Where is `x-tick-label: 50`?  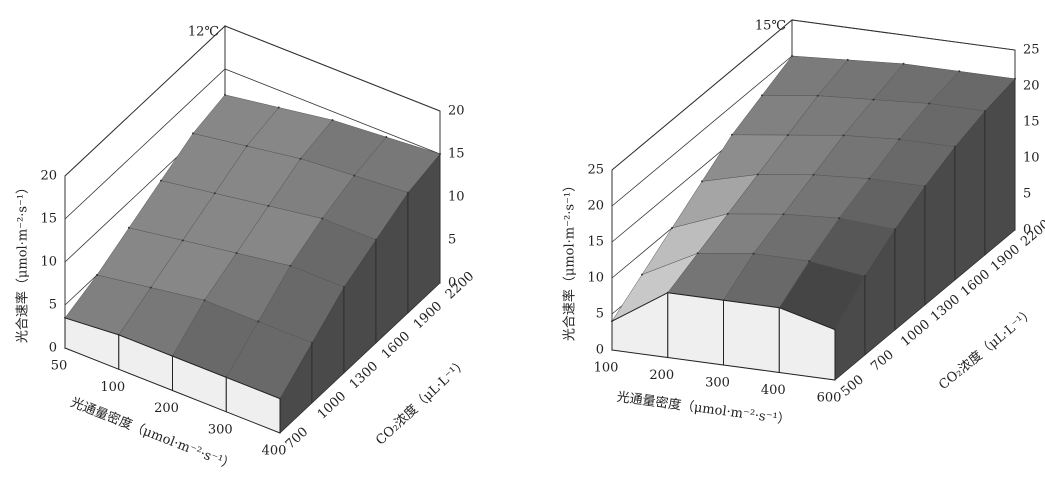
x-tick-label: 50 is located at coordinates (59, 366).